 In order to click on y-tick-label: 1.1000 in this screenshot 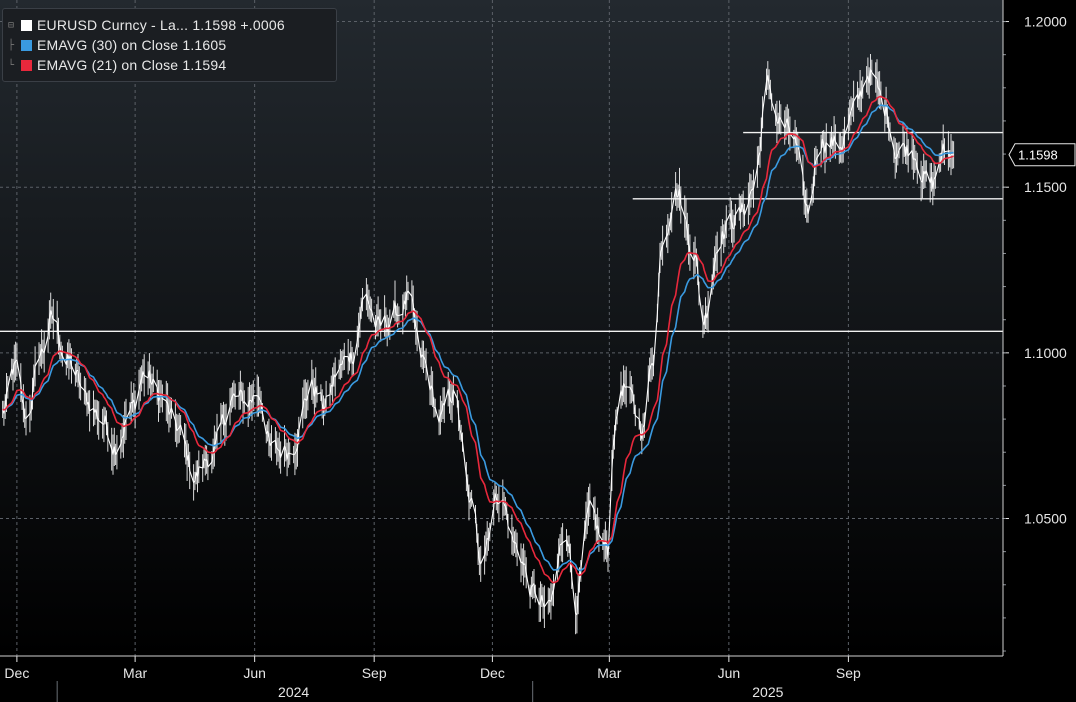, I will do `click(1045, 353)`.